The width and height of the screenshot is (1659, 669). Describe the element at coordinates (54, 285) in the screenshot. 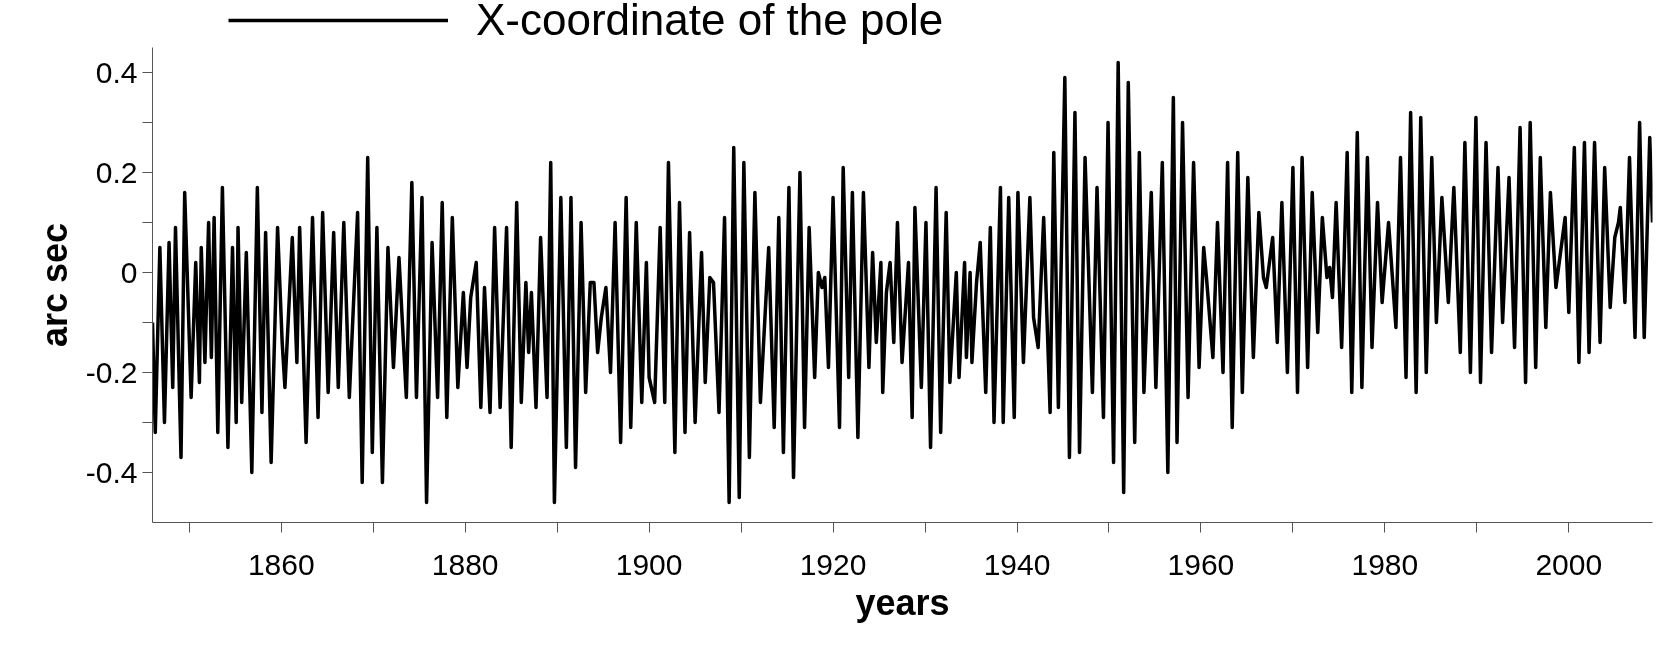

I see `y-axis-title: arc sec` at that location.